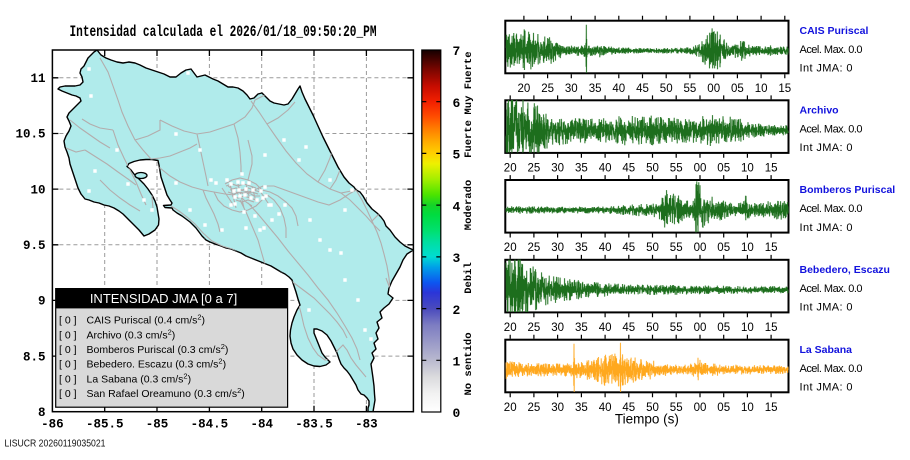 The width and height of the screenshot is (910, 460). Describe the element at coordinates (819, 111) in the screenshot. I see `svg-text: Archivo` at that location.